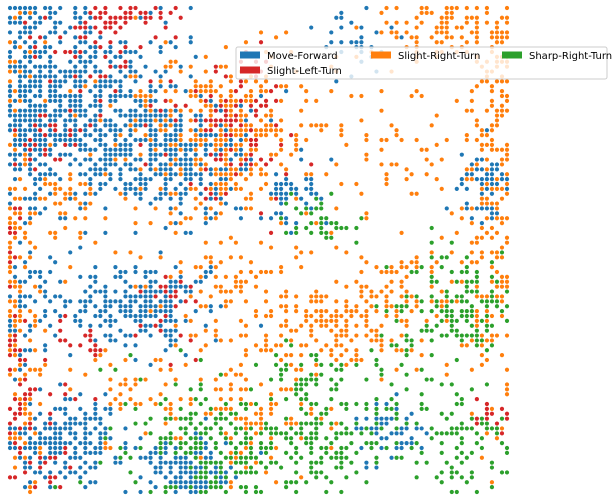  What do you see at coordinates (302, 56) in the screenshot?
I see `legend-label-move-forward: Move-Forward` at bounding box center [302, 56].